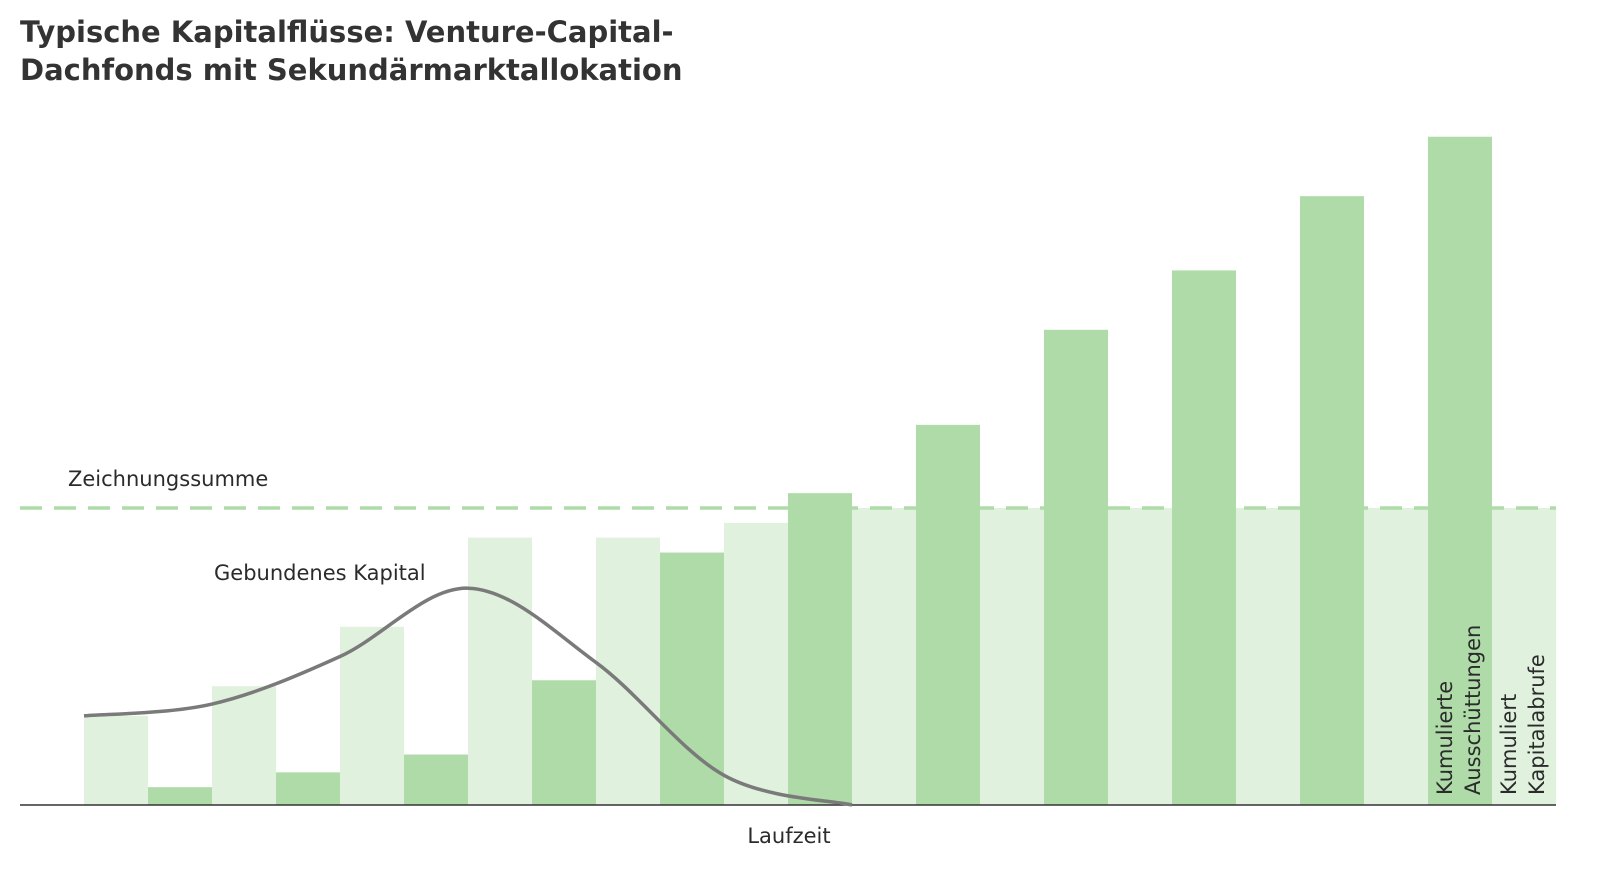 The width and height of the screenshot is (1600, 882). Describe the element at coordinates (788, 836) in the screenshot. I see `x-axis-label: Laufzeit` at that location.